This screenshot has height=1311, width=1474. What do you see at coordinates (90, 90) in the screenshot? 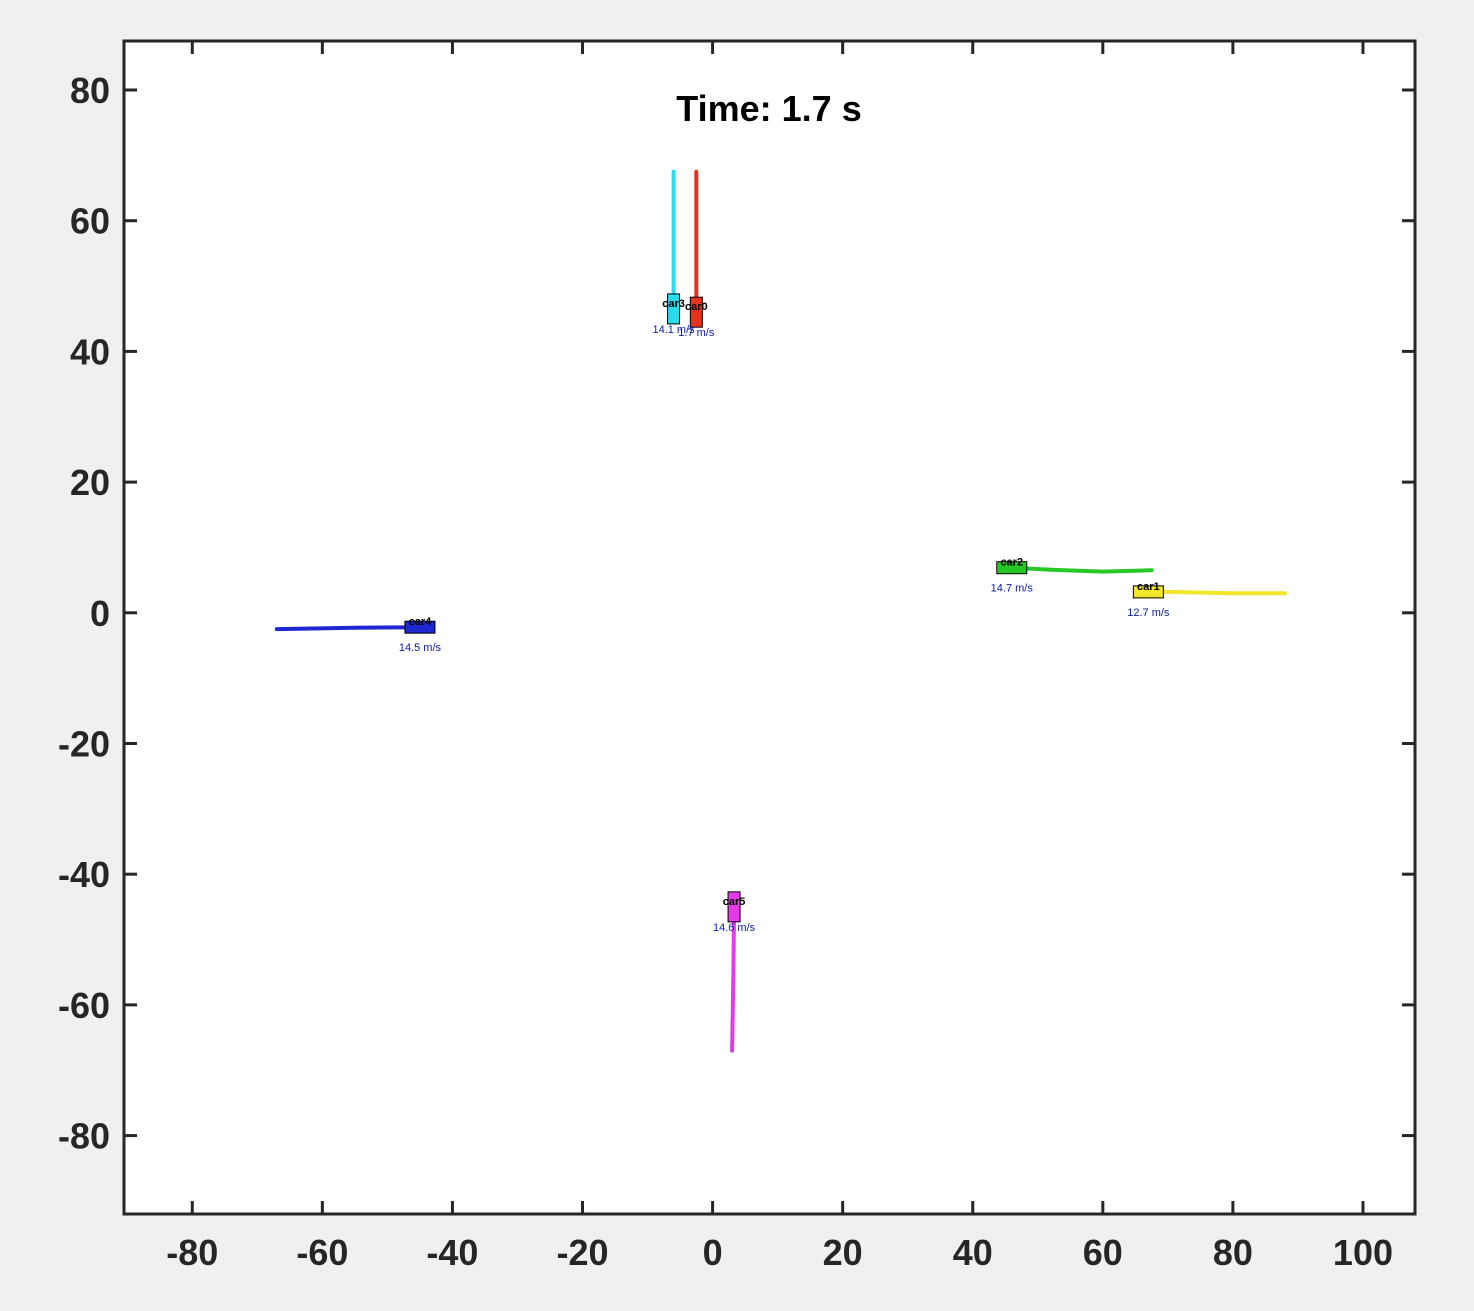
I see `y-tick-label: 80` at bounding box center [90, 90].